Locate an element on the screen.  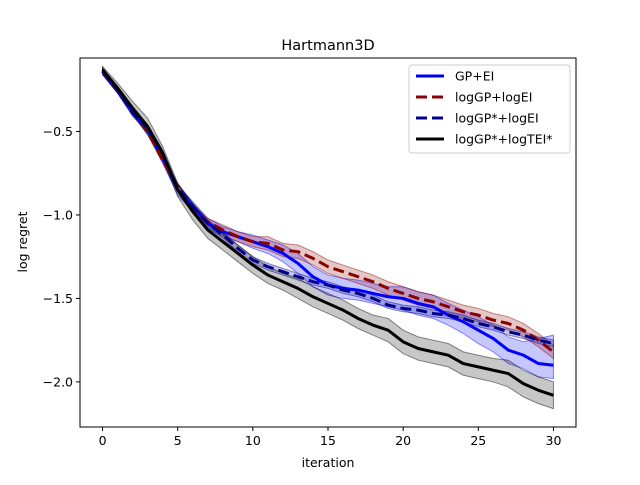
x-tick-label: 10 is located at coordinates (253, 440).